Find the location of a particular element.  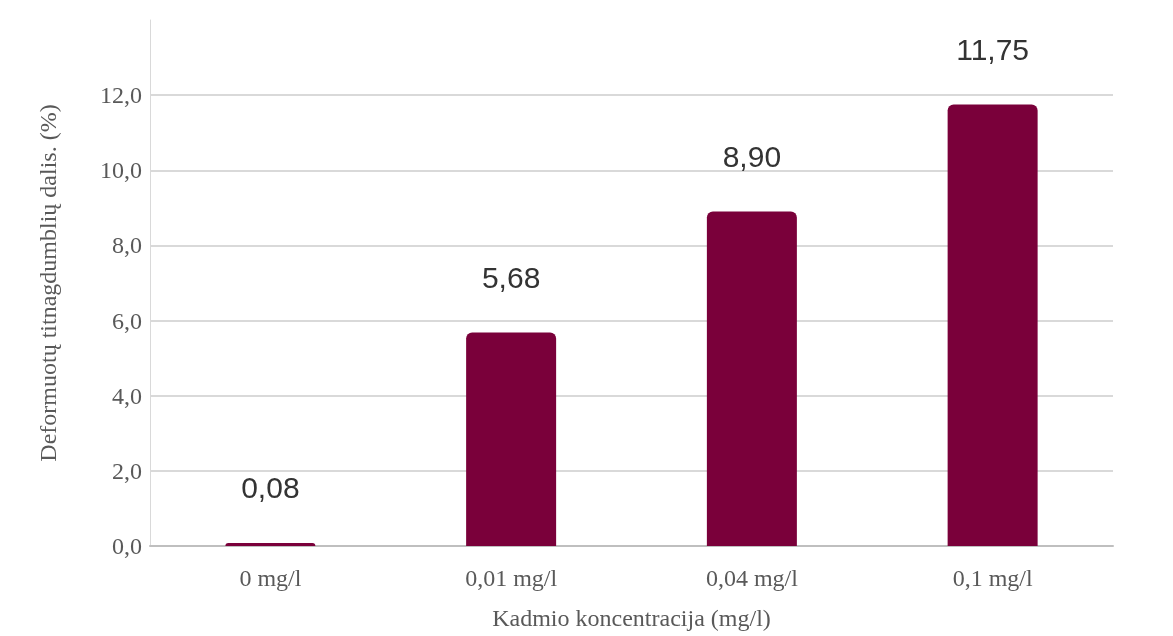

y-tick-label: 4,0 is located at coordinates (127, 395).